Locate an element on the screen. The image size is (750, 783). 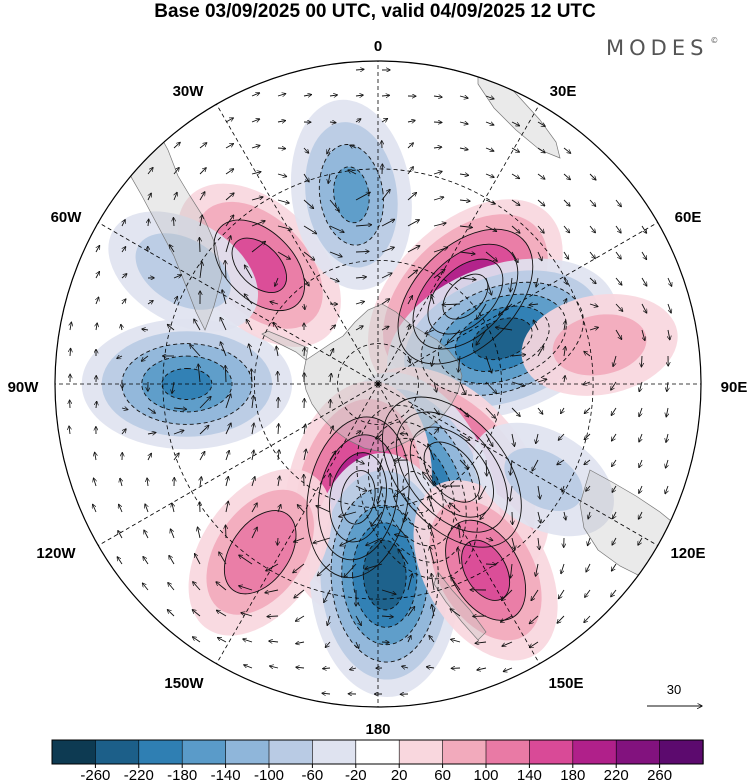
africa-tip is located at coordinates (519, 110).